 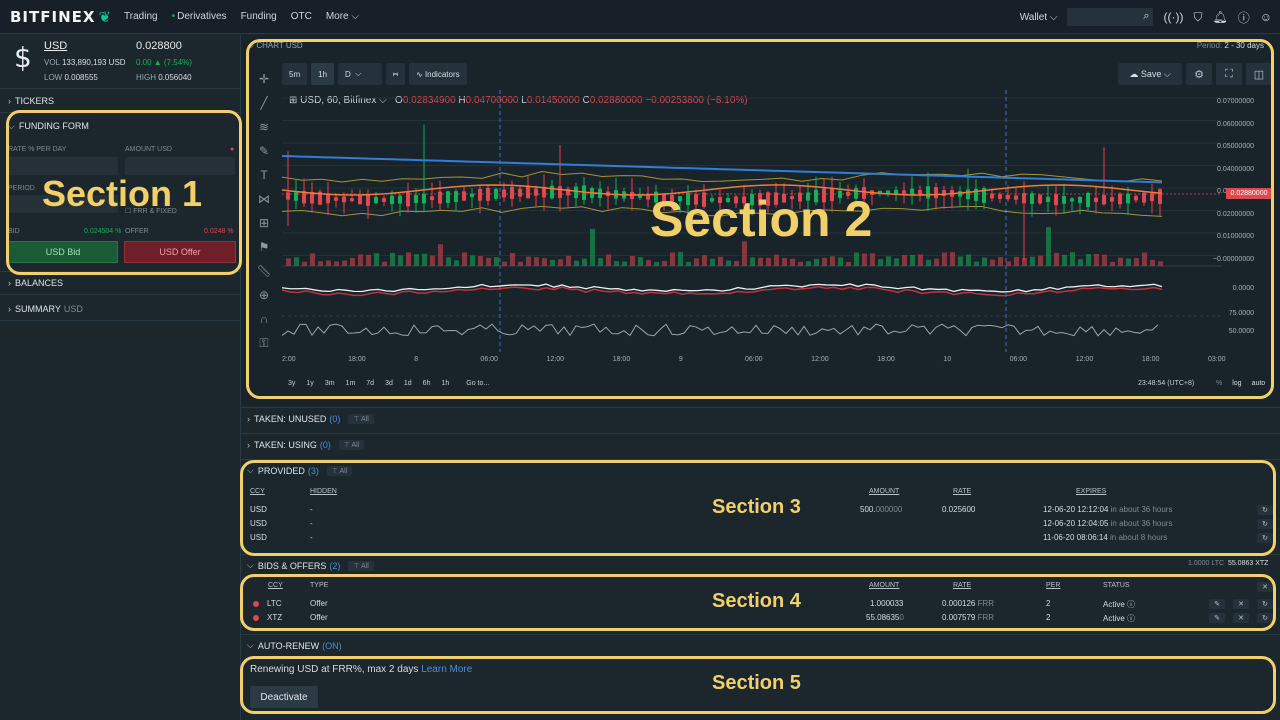 What do you see at coordinates (407, 383) in the screenshot?
I see `tf-1d: 1d` at bounding box center [407, 383].